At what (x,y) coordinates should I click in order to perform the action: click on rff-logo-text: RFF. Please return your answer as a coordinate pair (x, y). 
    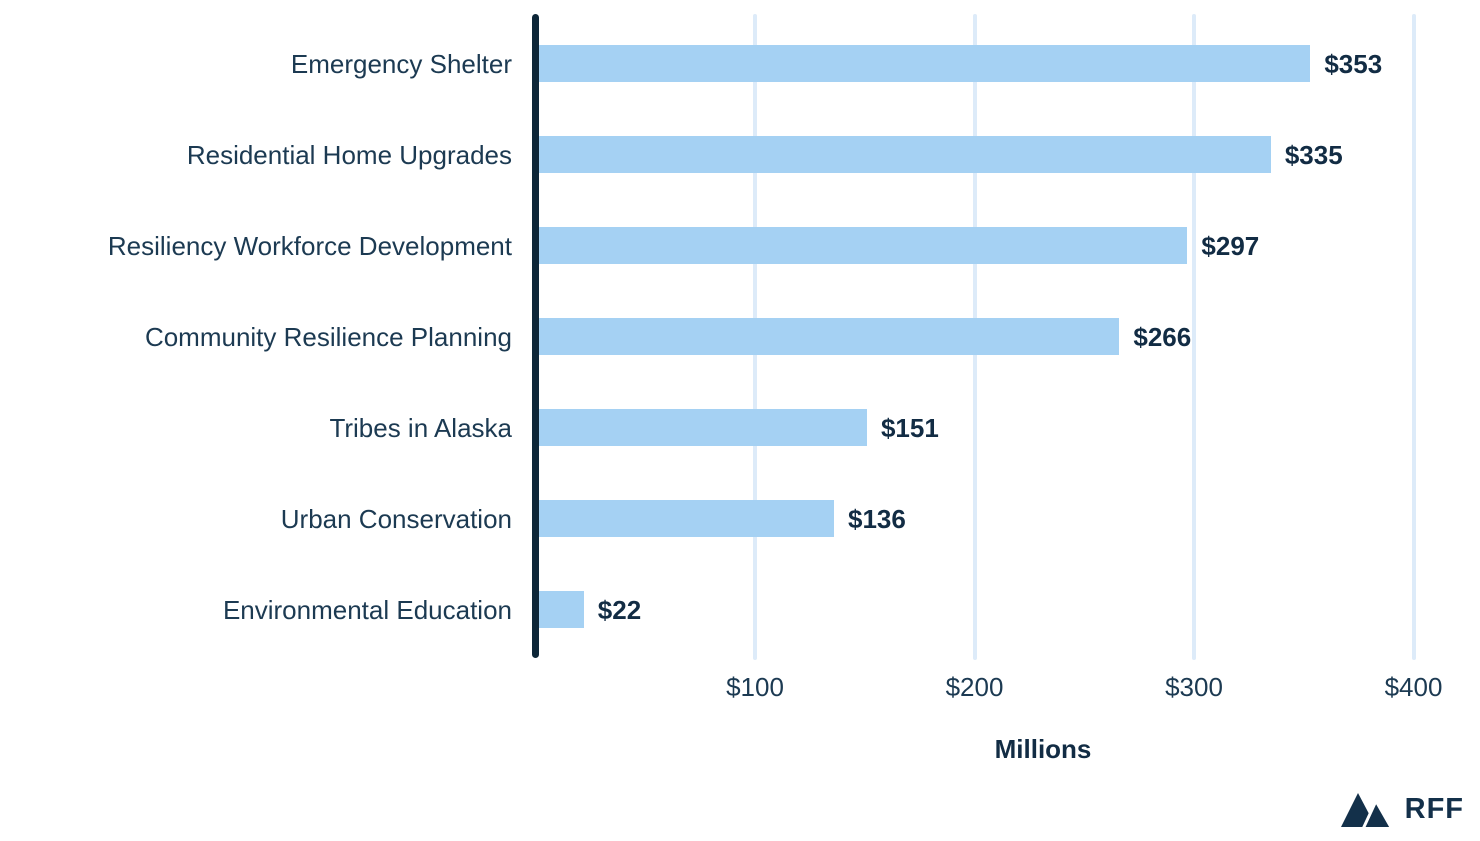
    Looking at the image, I should click on (1434, 808).